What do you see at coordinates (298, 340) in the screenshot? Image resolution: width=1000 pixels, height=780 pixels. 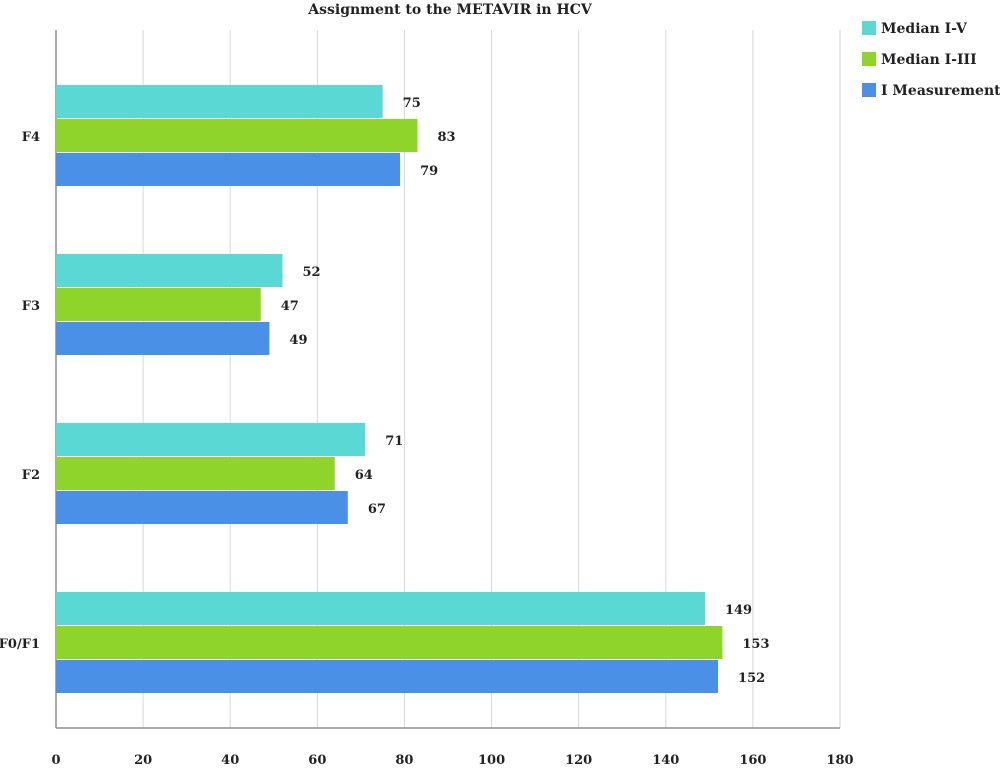 I see `data-label: 49` at bounding box center [298, 340].